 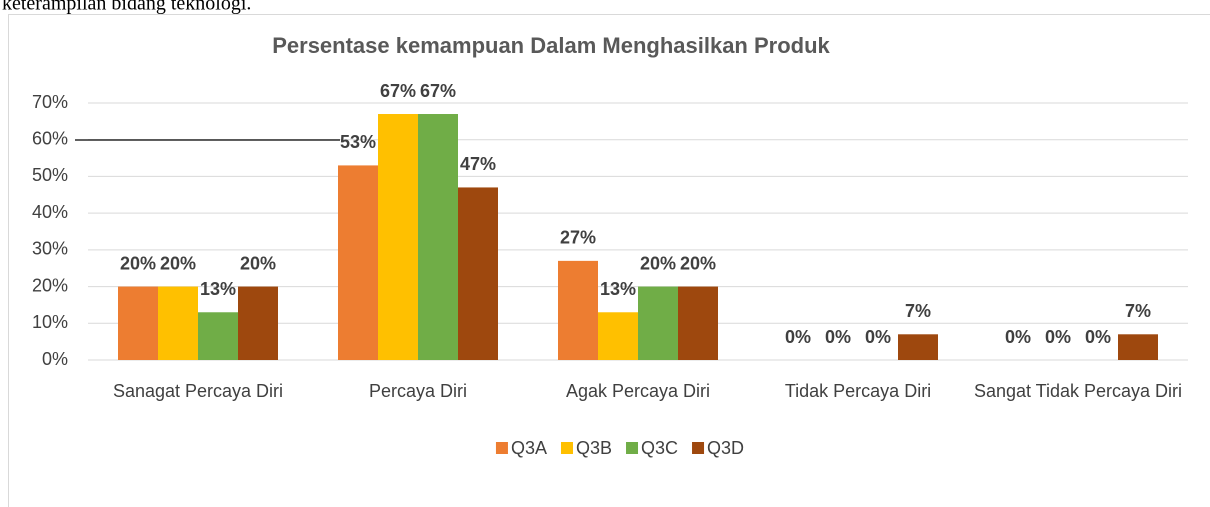 I want to click on x-tick-label: Sangat Tidak Percaya Diri, so click(x=1078, y=391).